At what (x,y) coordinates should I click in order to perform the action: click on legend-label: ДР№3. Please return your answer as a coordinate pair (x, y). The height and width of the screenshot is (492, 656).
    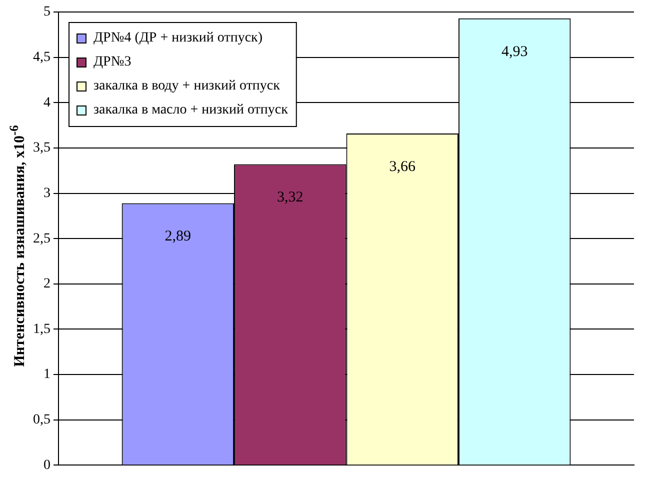
    Looking at the image, I should click on (113, 62).